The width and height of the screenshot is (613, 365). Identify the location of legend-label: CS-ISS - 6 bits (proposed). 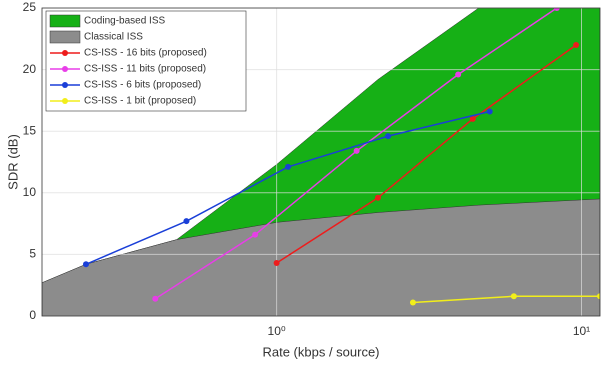
(142, 85).